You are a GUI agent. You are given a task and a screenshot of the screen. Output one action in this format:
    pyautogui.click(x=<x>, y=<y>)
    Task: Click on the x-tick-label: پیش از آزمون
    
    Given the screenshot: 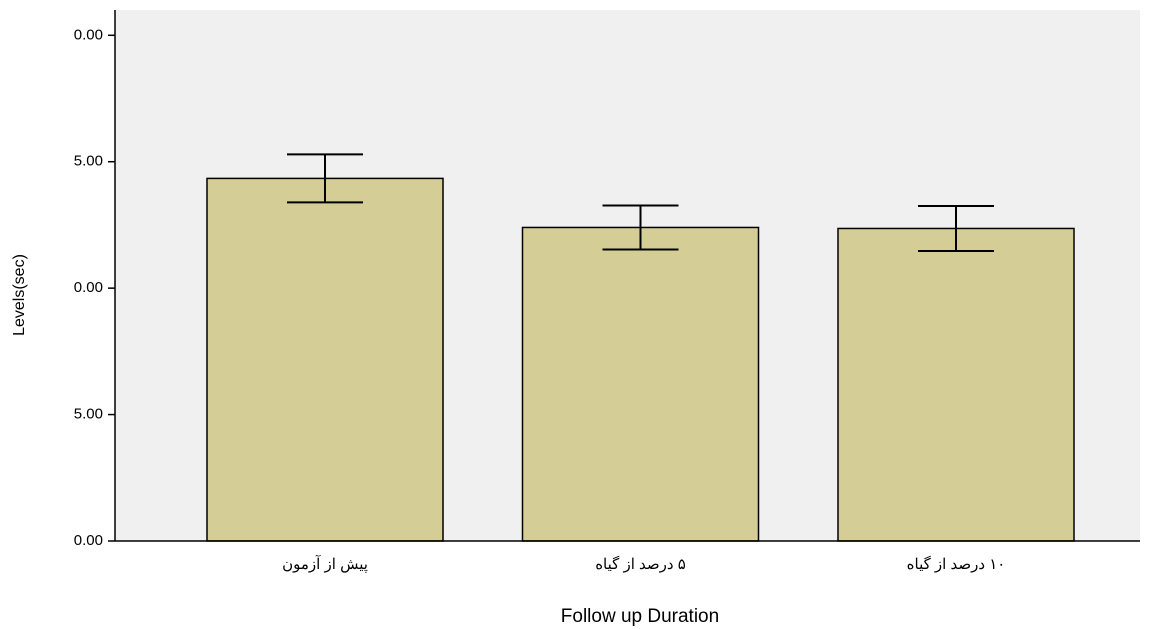 What is the action you would take?
    pyautogui.click(x=325, y=564)
    